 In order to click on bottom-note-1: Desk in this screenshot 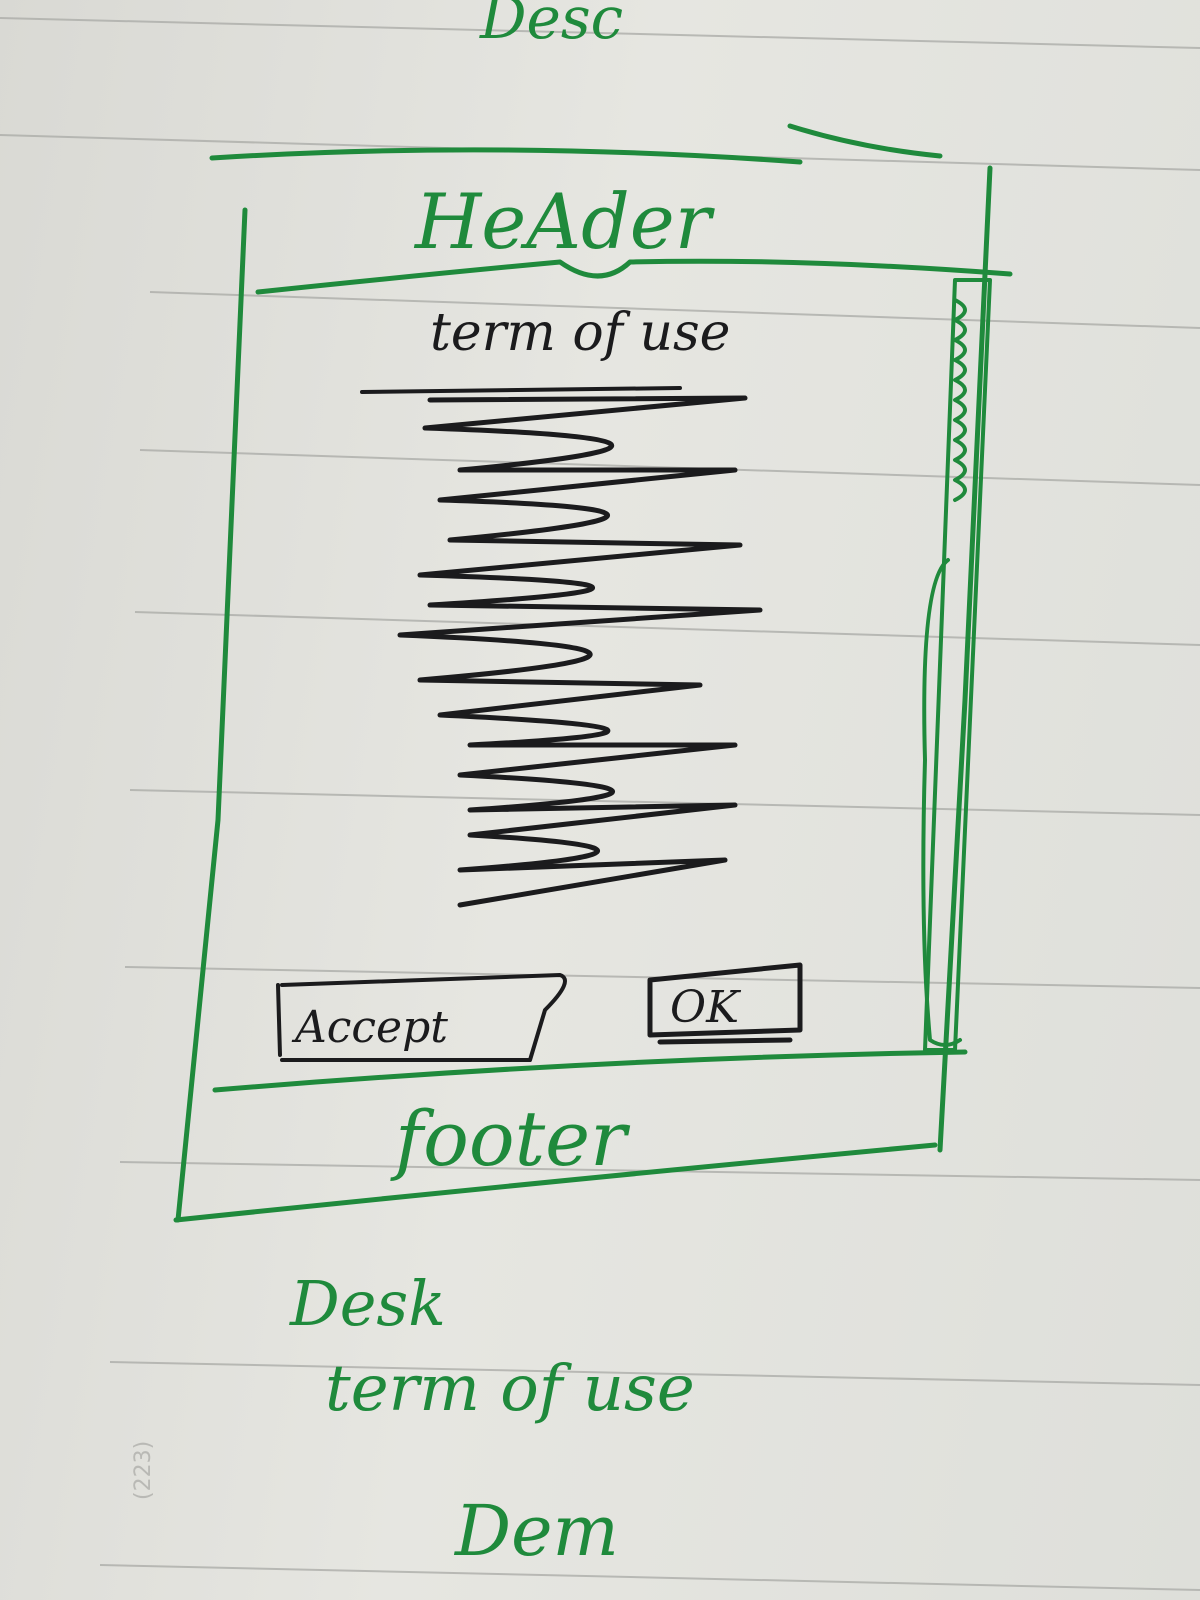, I will do `click(367, 1303)`.